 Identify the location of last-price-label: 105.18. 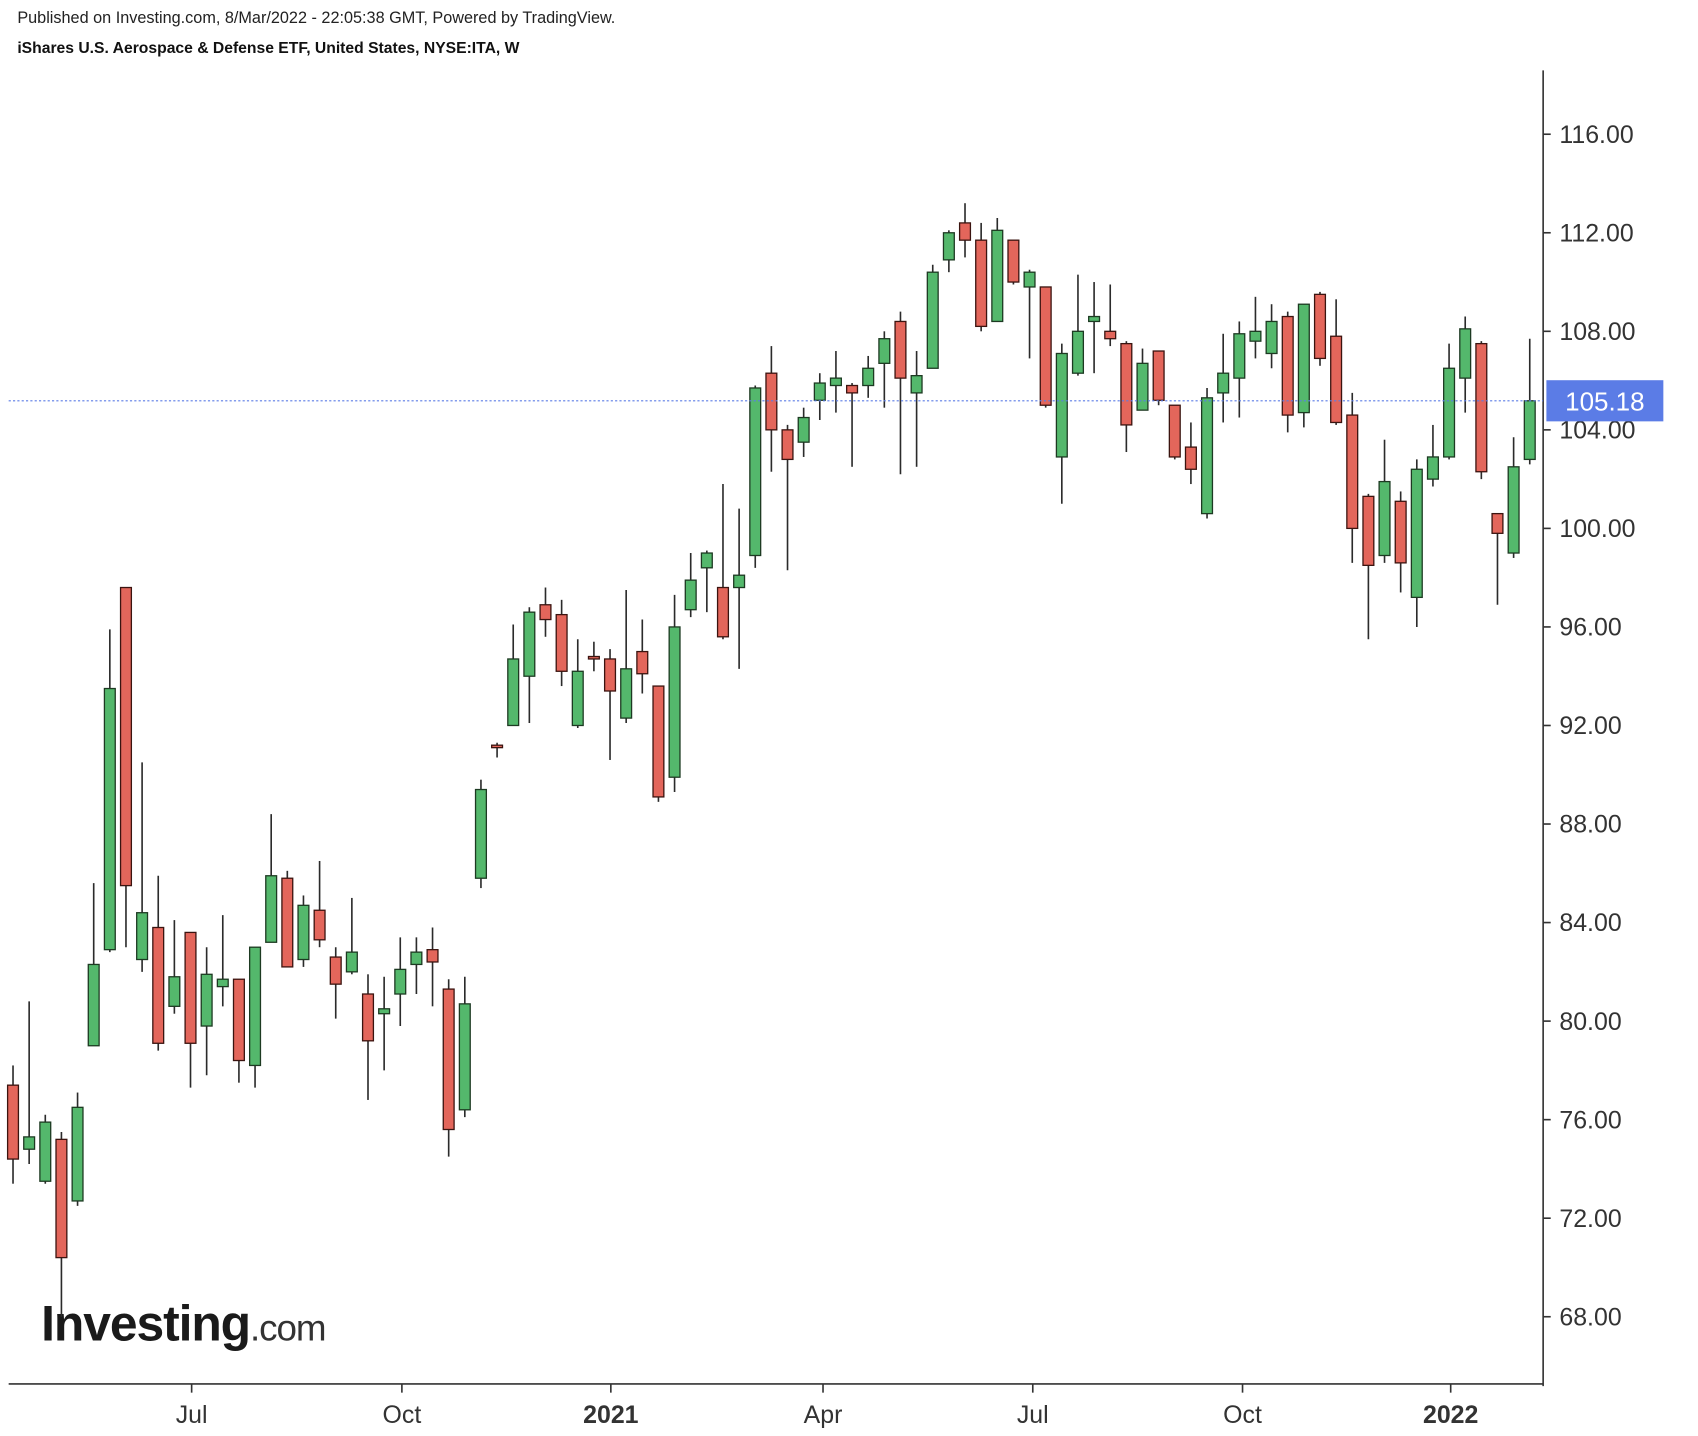
(1604, 402).